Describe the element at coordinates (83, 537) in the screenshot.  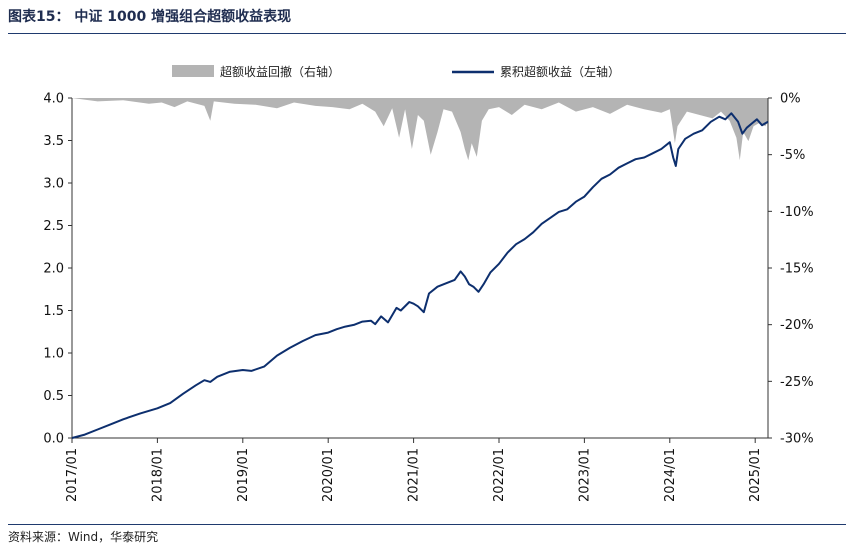
I see `source-note: 资料来源：Wind，华泰研究` at that location.